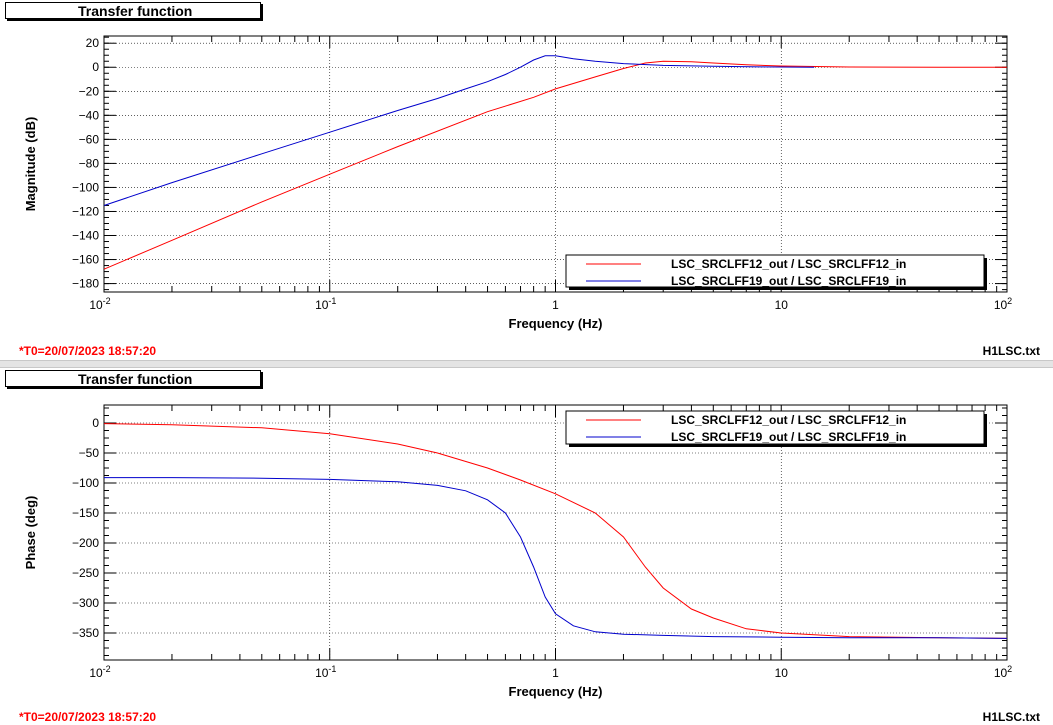 The image size is (1053, 725). I want to click on phase-x-axis-label: Frequency (Hz), so click(556, 691).